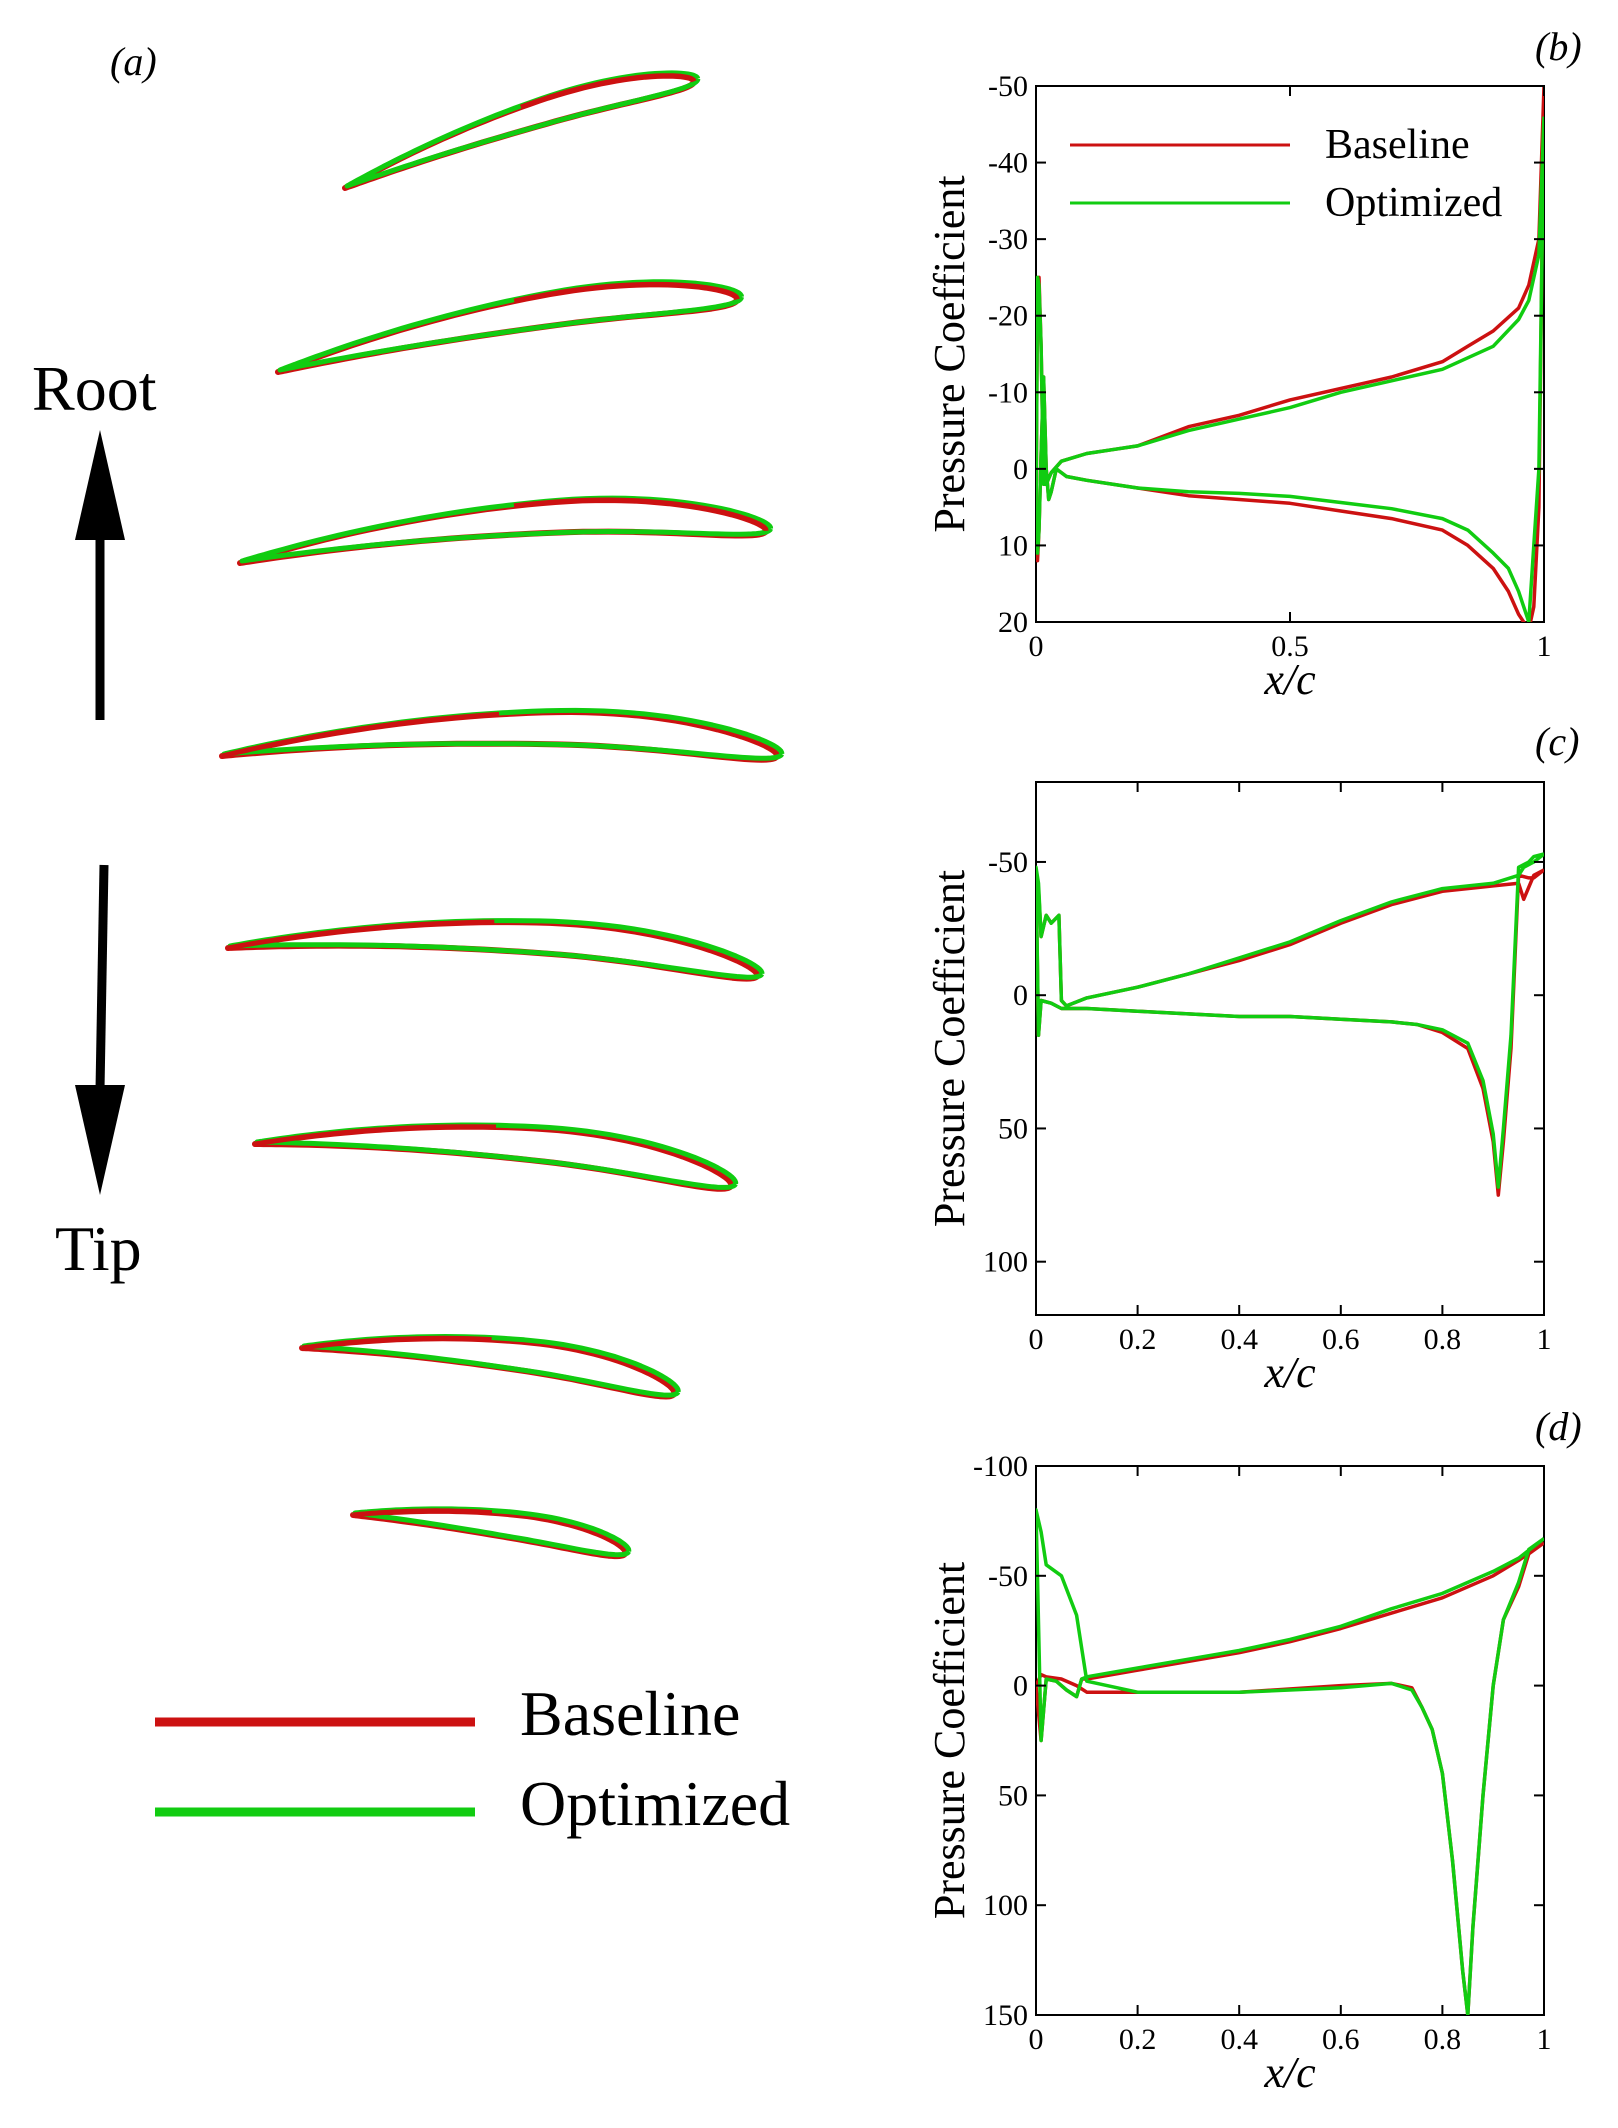  Describe the element at coordinates (472, 1758) in the screenshot. I see `panel-a-legend: Baseline Optimized` at that location.